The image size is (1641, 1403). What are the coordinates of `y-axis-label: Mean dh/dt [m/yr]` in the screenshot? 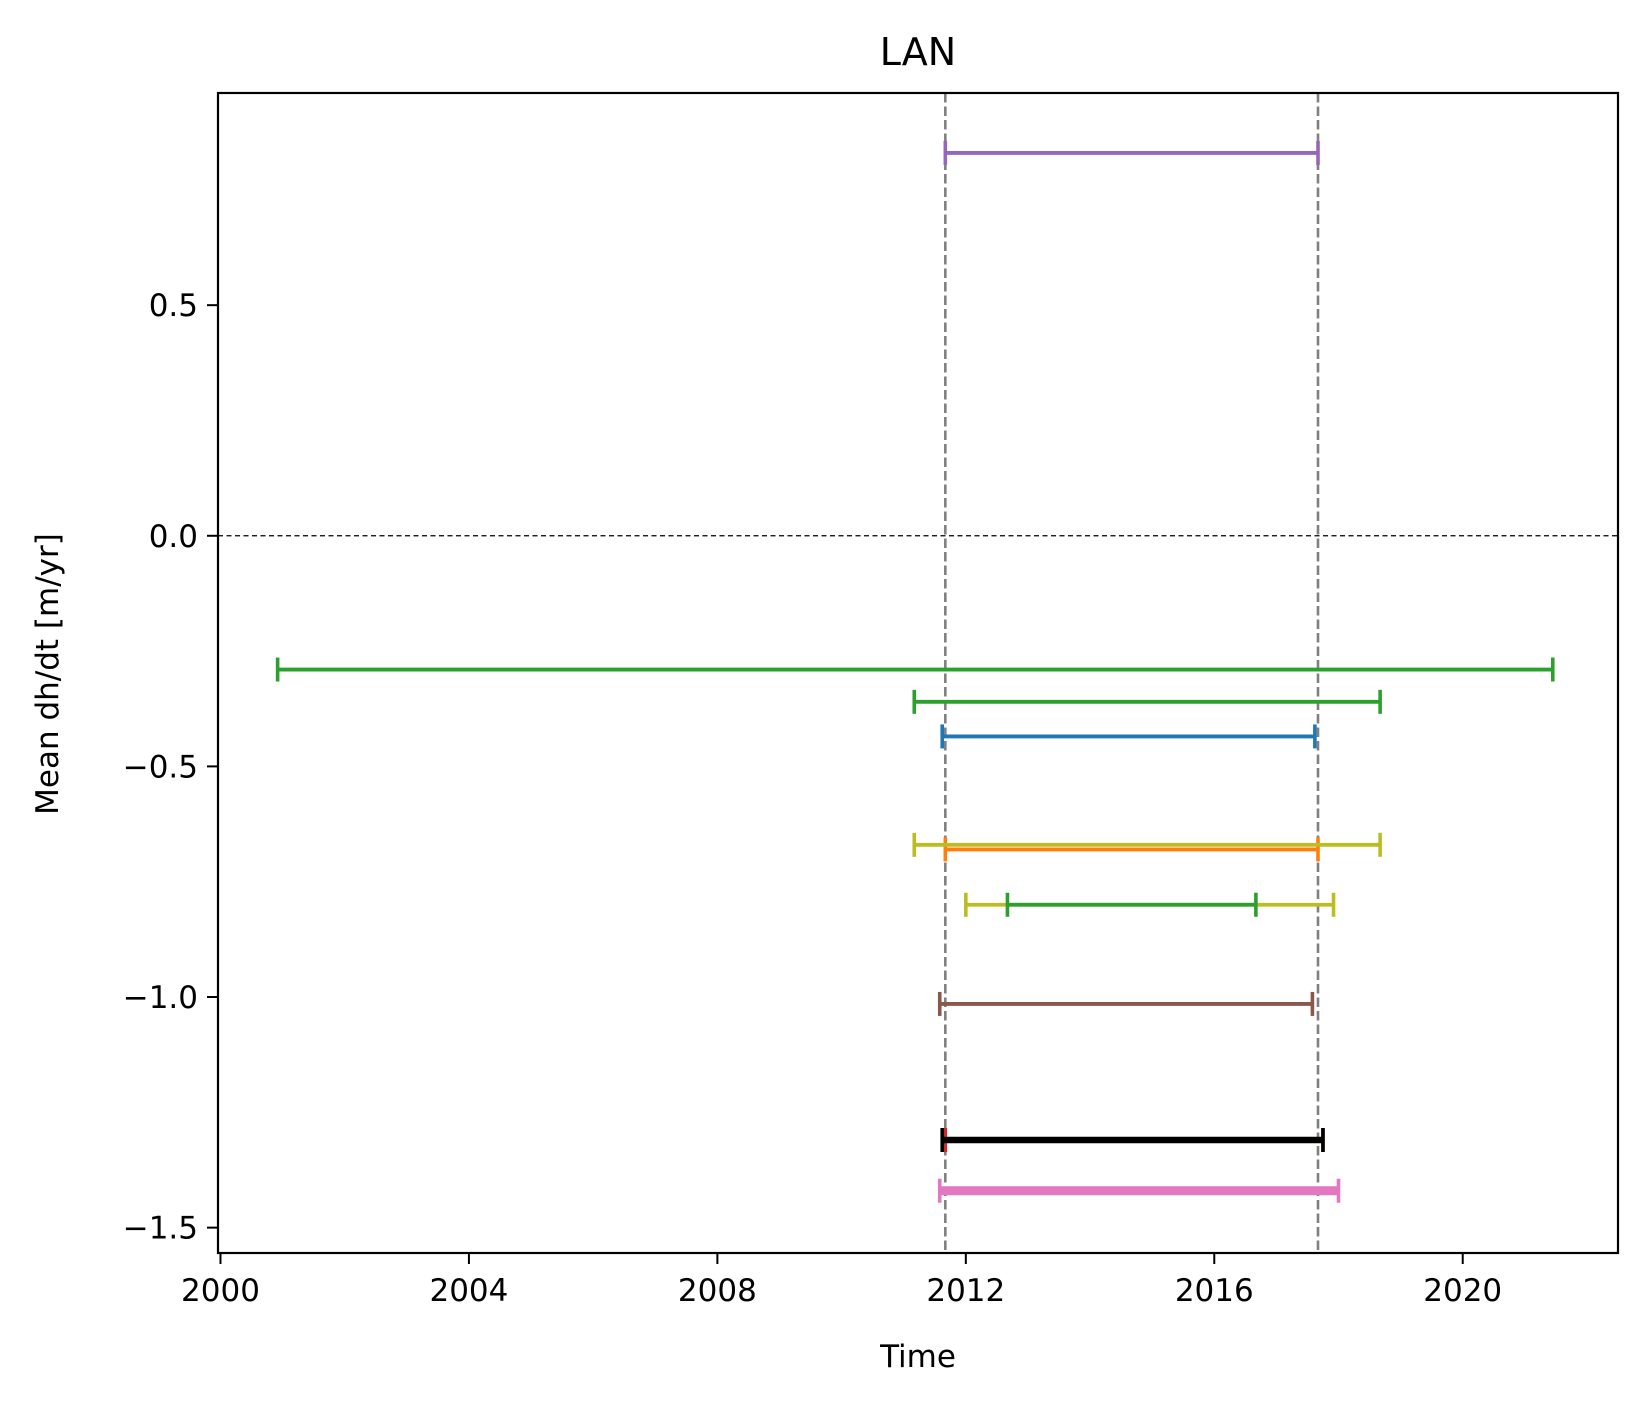 It's located at (48, 674).